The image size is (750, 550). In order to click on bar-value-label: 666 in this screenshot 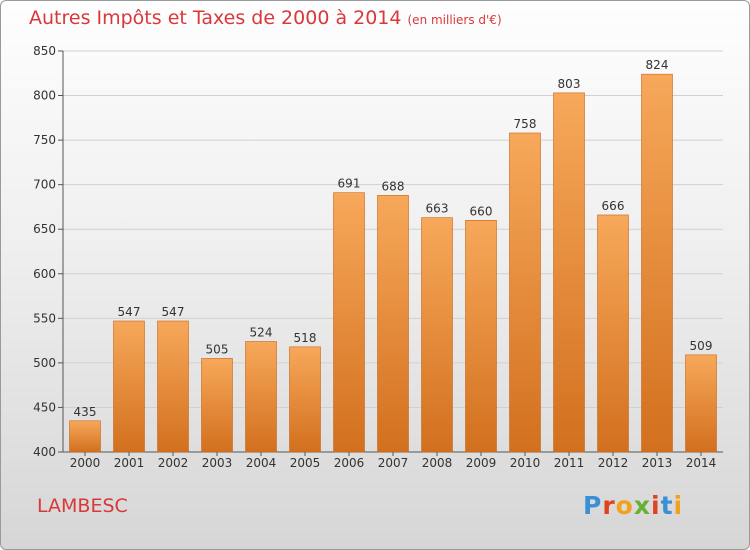, I will do `click(613, 206)`.